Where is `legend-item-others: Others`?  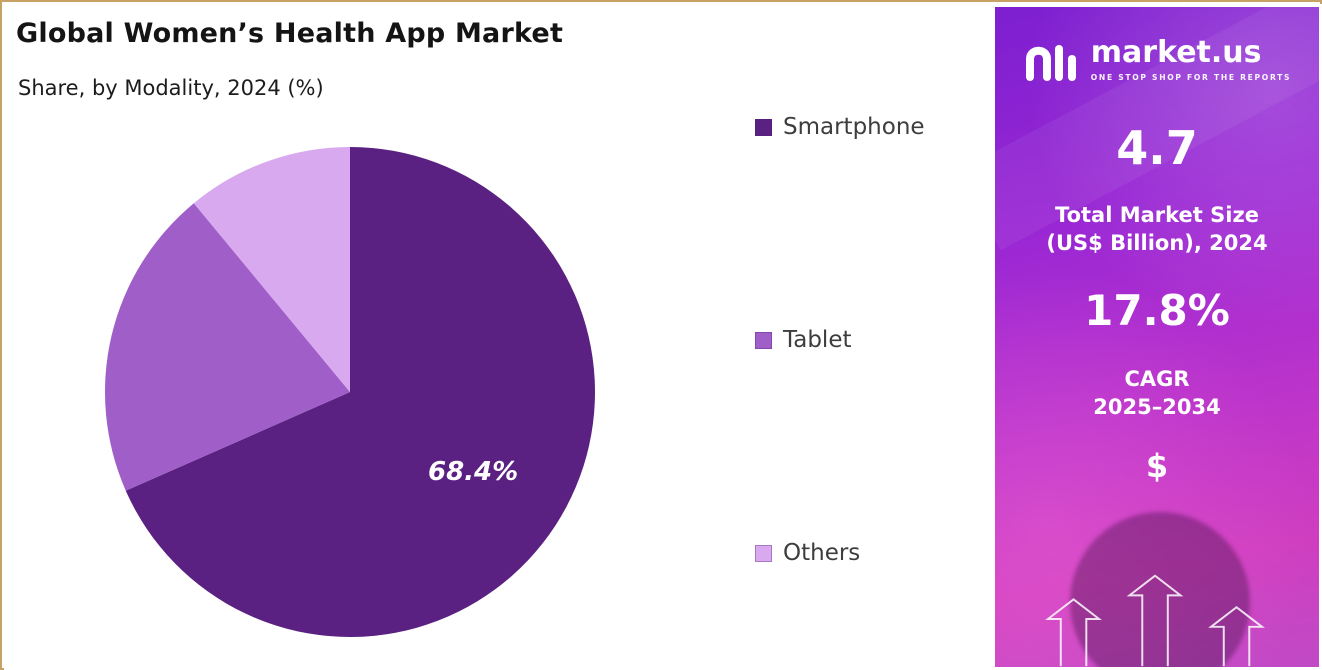
legend-item-others: Others is located at coordinates (840, 553).